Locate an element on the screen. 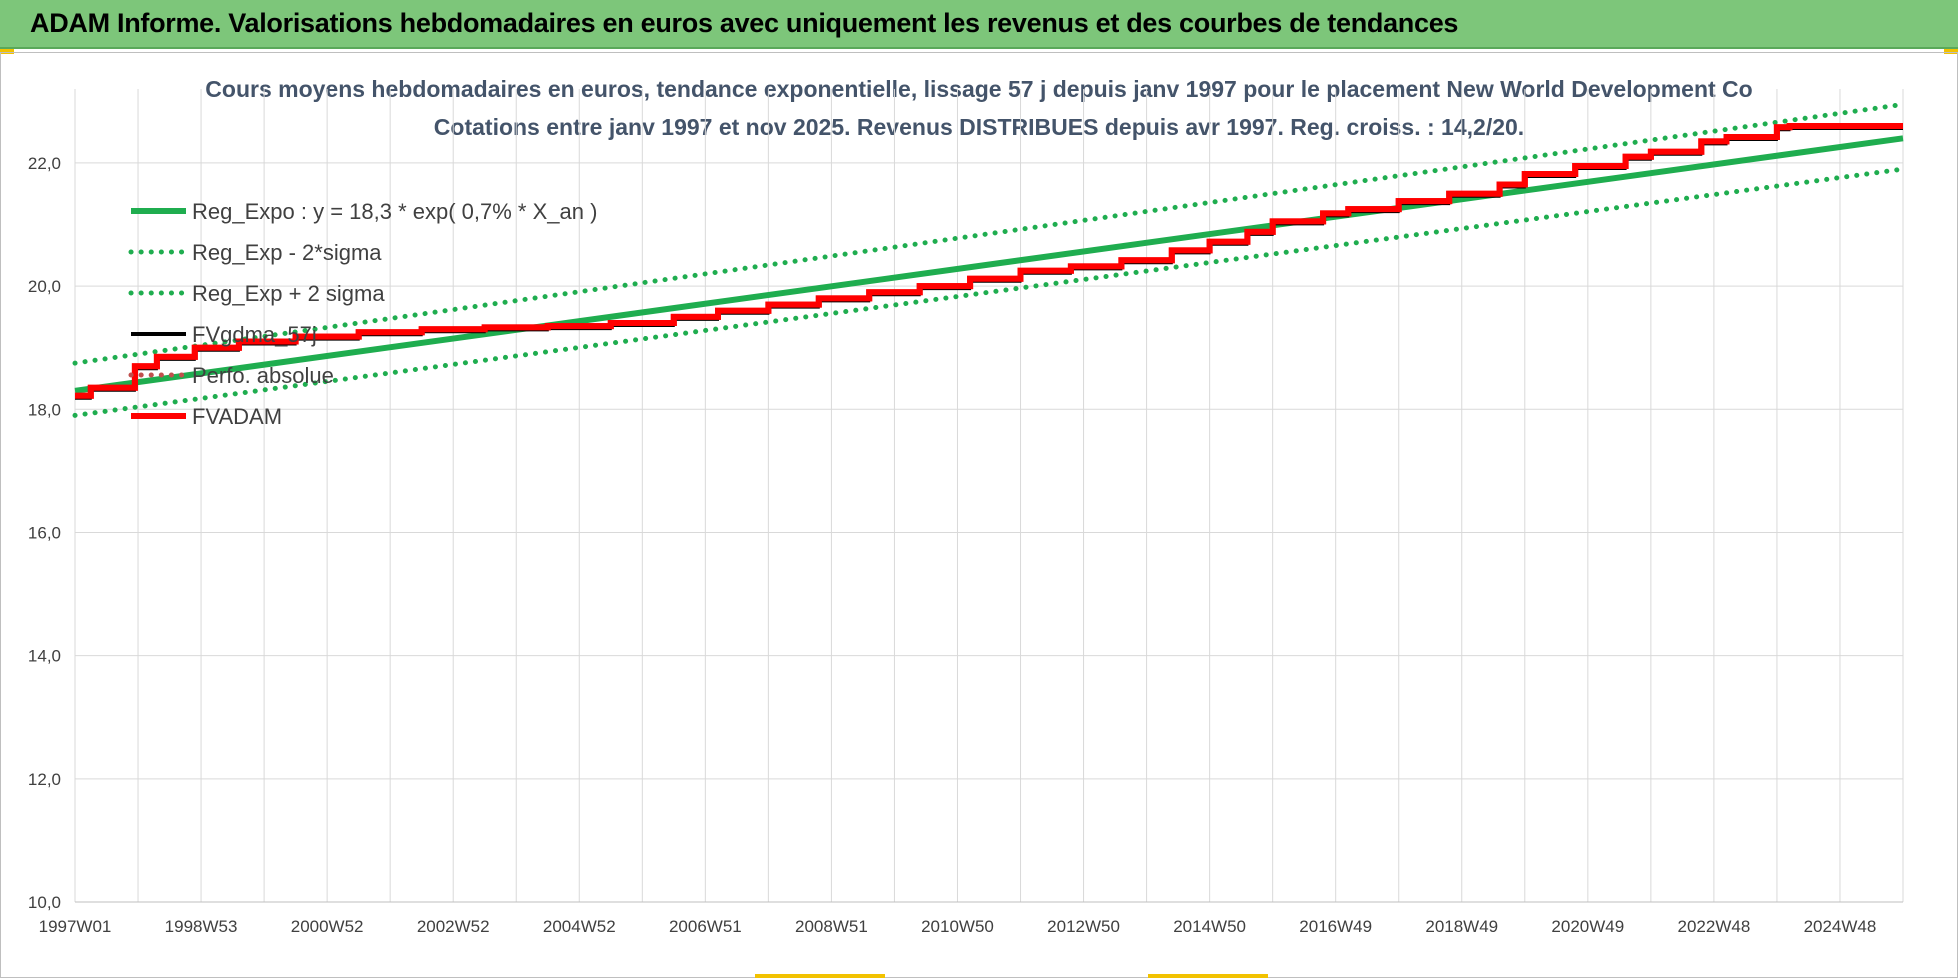 This screenshot has width=1958, height=978. y-tick-label: 16,0 is located at coordinates (44, 532).